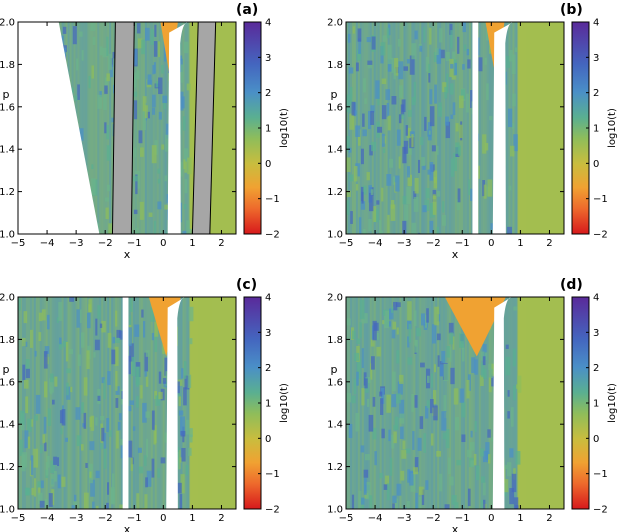  Describe the element at coordinates (18, 518) in the screenshot. I see `x-tick-label: −5` at that location.